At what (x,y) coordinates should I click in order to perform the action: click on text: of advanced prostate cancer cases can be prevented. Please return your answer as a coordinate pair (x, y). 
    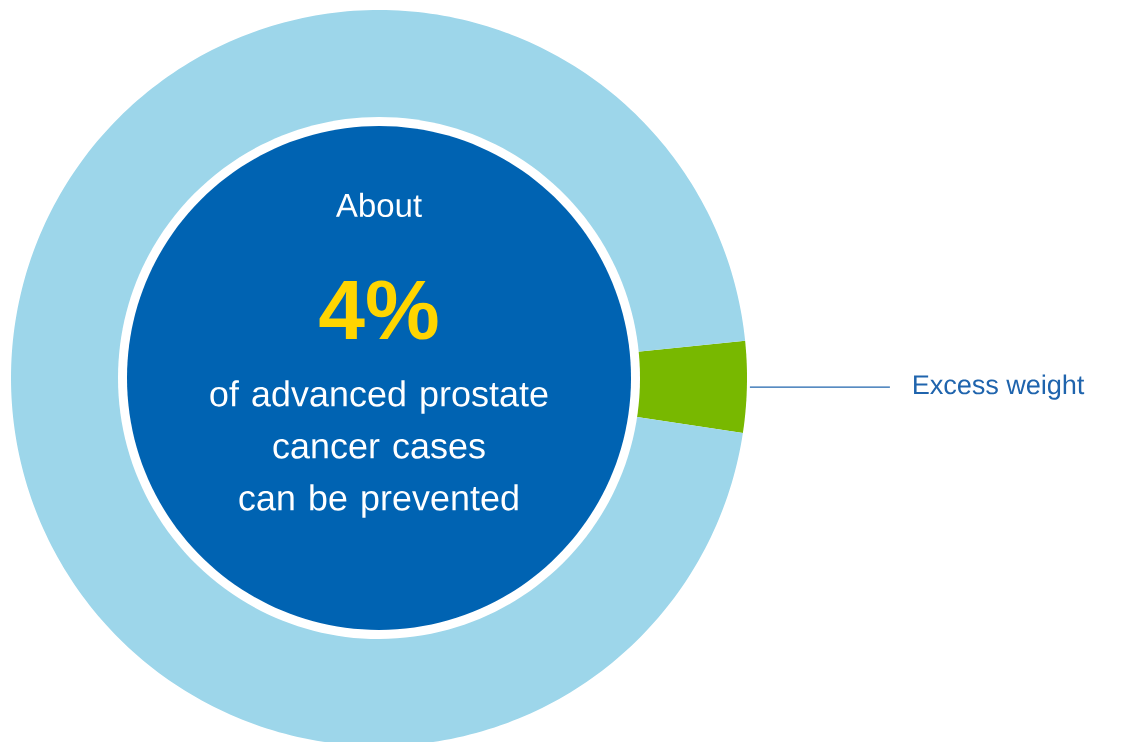
    Looking at the image, I should click on (379, 449).